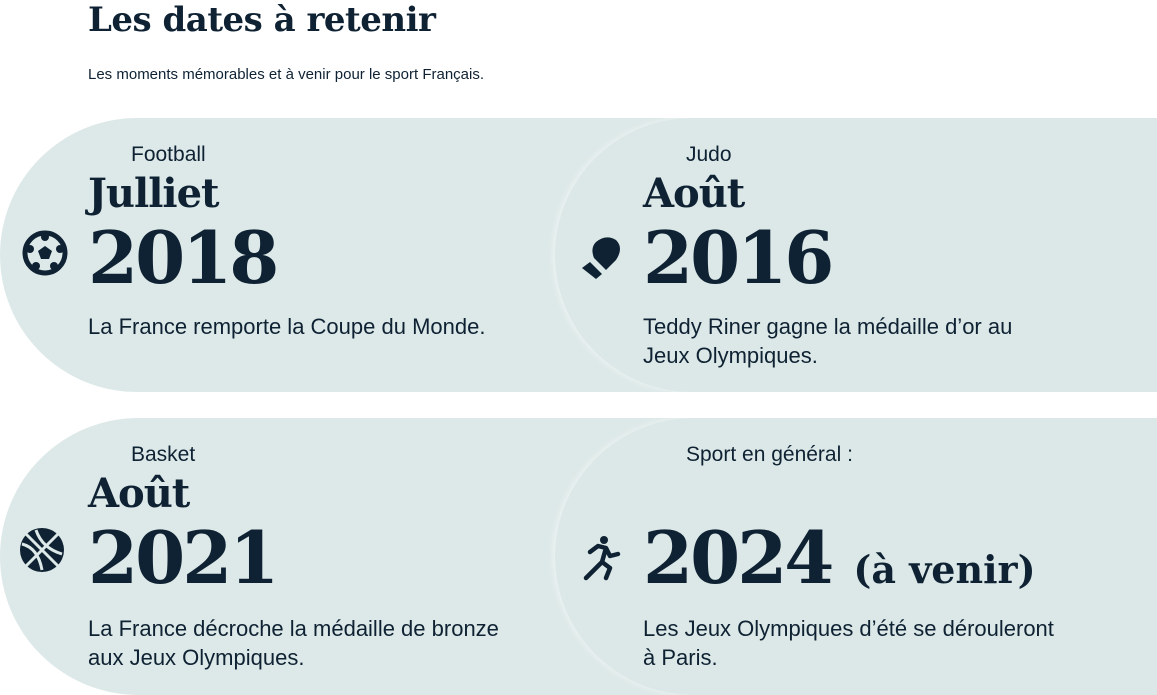  Describe the element at coordinates (262, 20) in the screenshot. I see `page-title: Les dates à retenir` at that location.